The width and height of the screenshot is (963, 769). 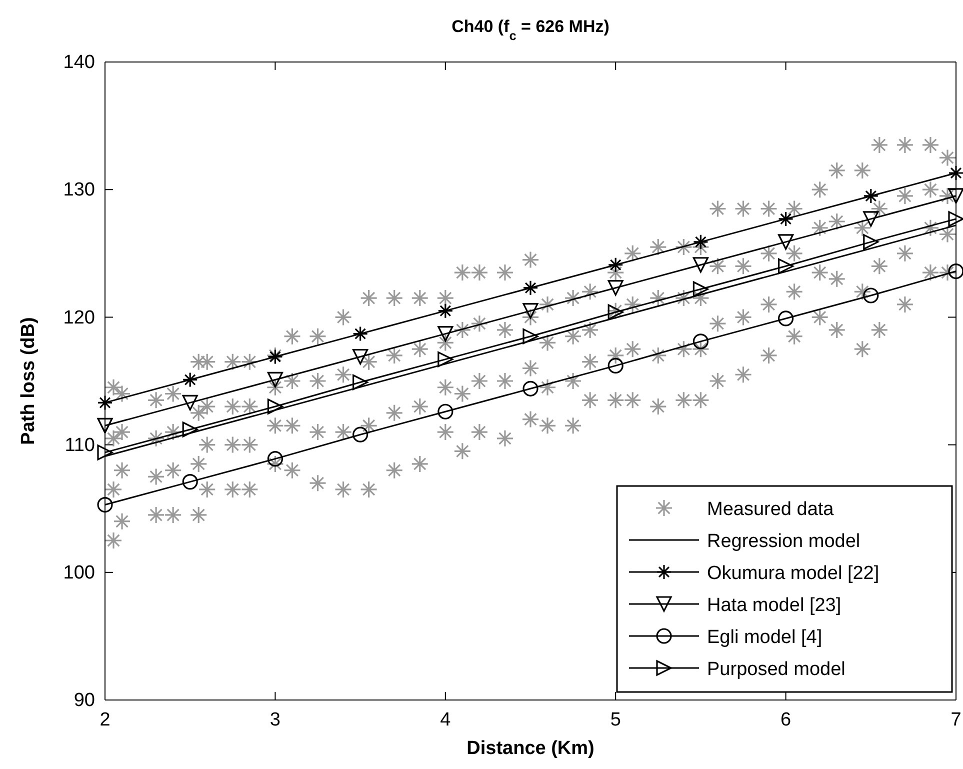 I want to click on y-tick-label: 110, so click(x=79, y=445).